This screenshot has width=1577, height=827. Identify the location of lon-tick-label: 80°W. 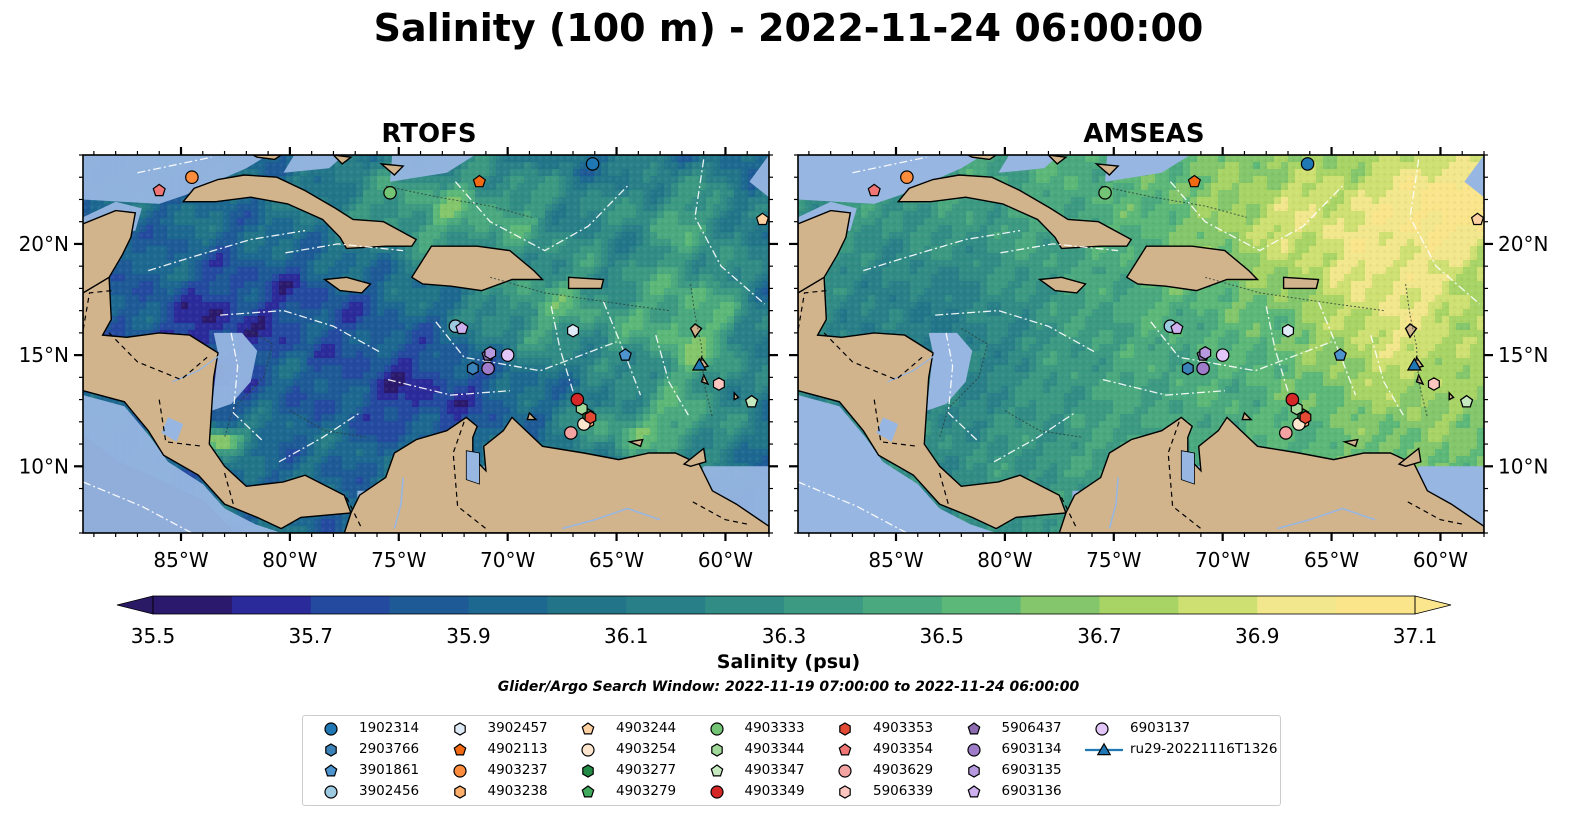
(1004, 560).